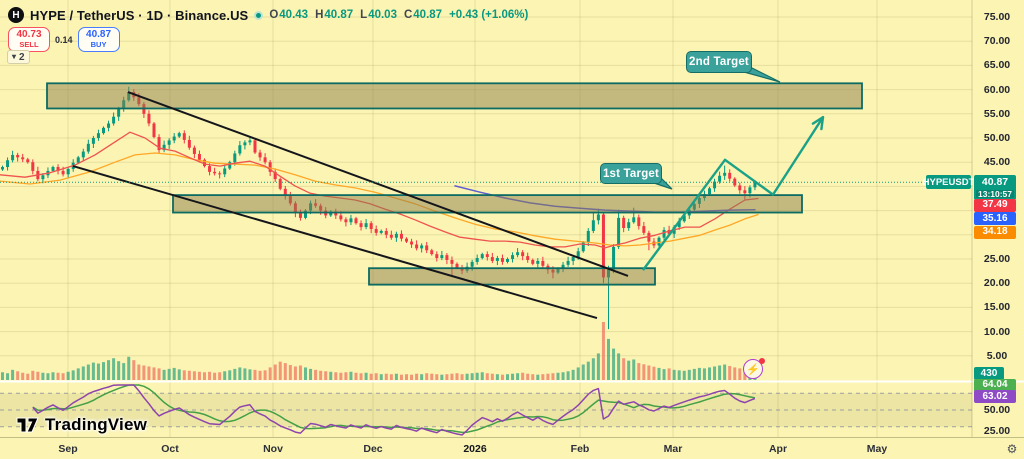  What do you see at coordinates (995, 218) in the screenshot?
I see `ma-long-price-tag: 35.16` at bounding box center [995, 218].